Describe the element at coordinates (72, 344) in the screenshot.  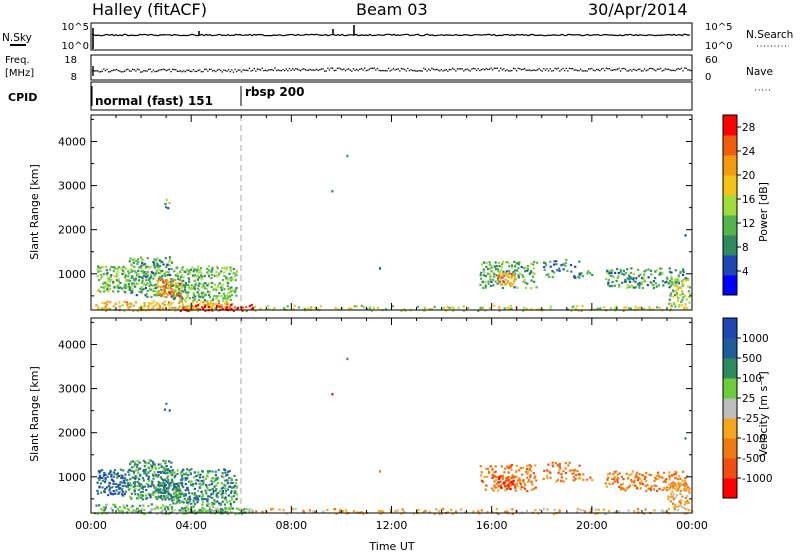
I see `y-tick-label: 4000` at that location.